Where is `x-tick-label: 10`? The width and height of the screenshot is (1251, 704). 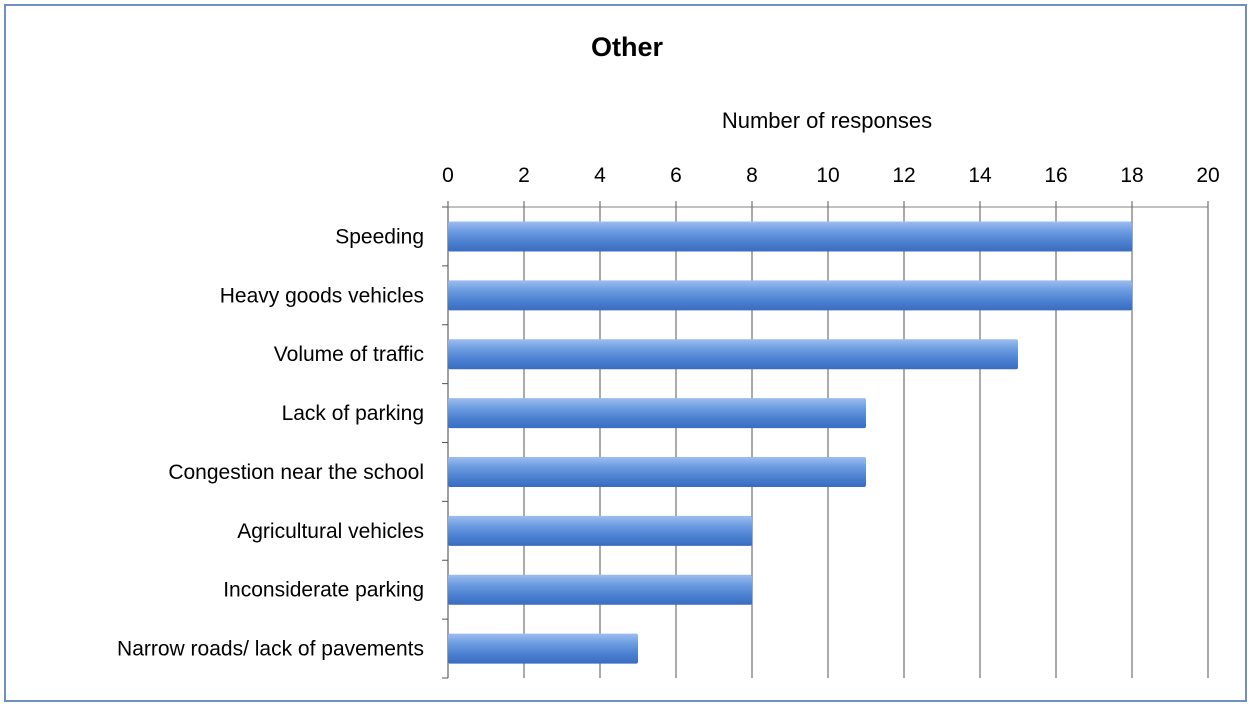 x-tick-label: 10 is located at coordinates (827, 175).